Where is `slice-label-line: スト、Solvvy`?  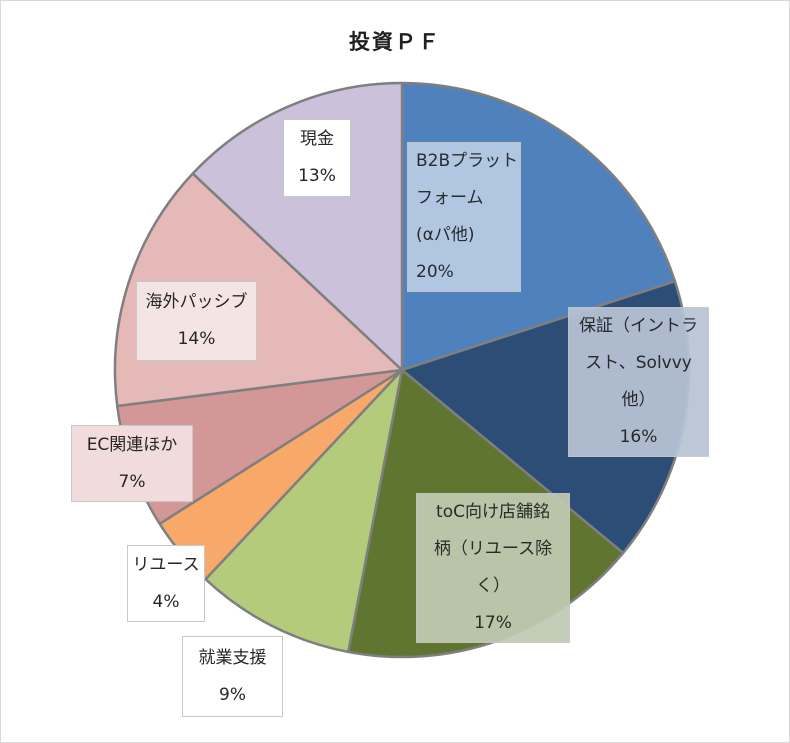
slice-label-line: スト、Solvvy is located at coordinates (638, 363).